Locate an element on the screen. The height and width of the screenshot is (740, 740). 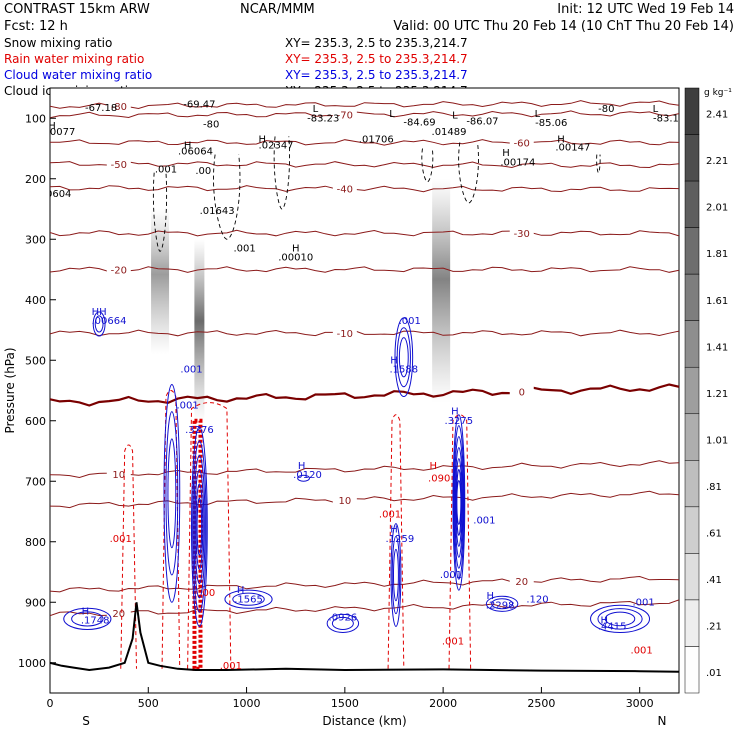
cloud-water-label: HH is located at coordinates (99, 312).